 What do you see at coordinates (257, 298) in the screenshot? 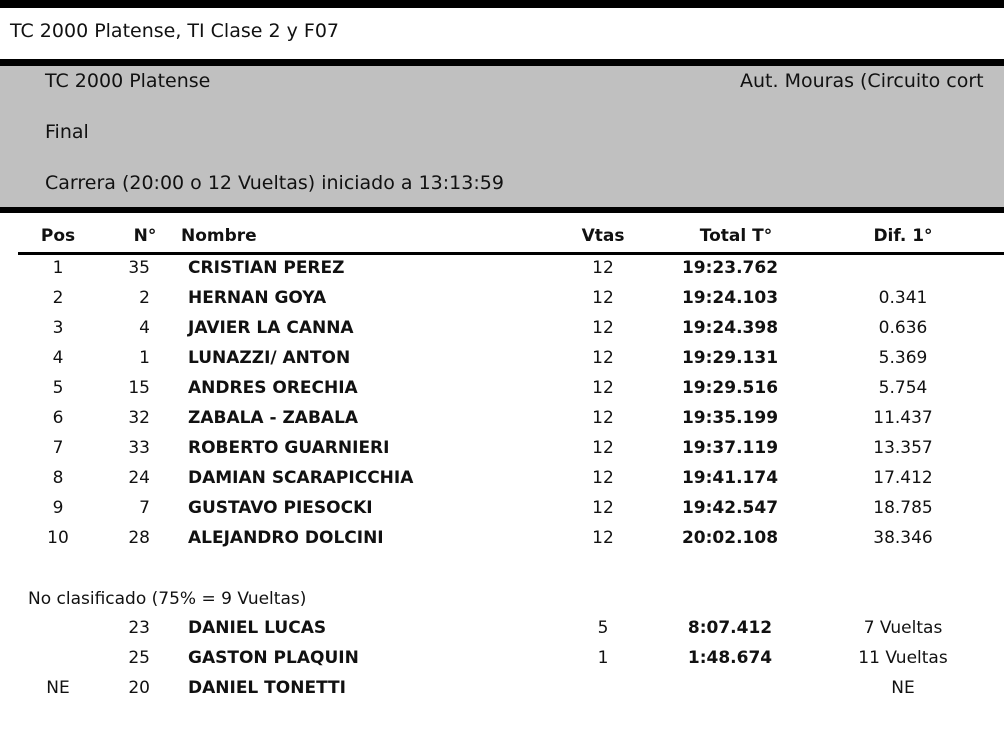
I see `driver-name: HERNAN GOYA` at bounding box center [257, 298].